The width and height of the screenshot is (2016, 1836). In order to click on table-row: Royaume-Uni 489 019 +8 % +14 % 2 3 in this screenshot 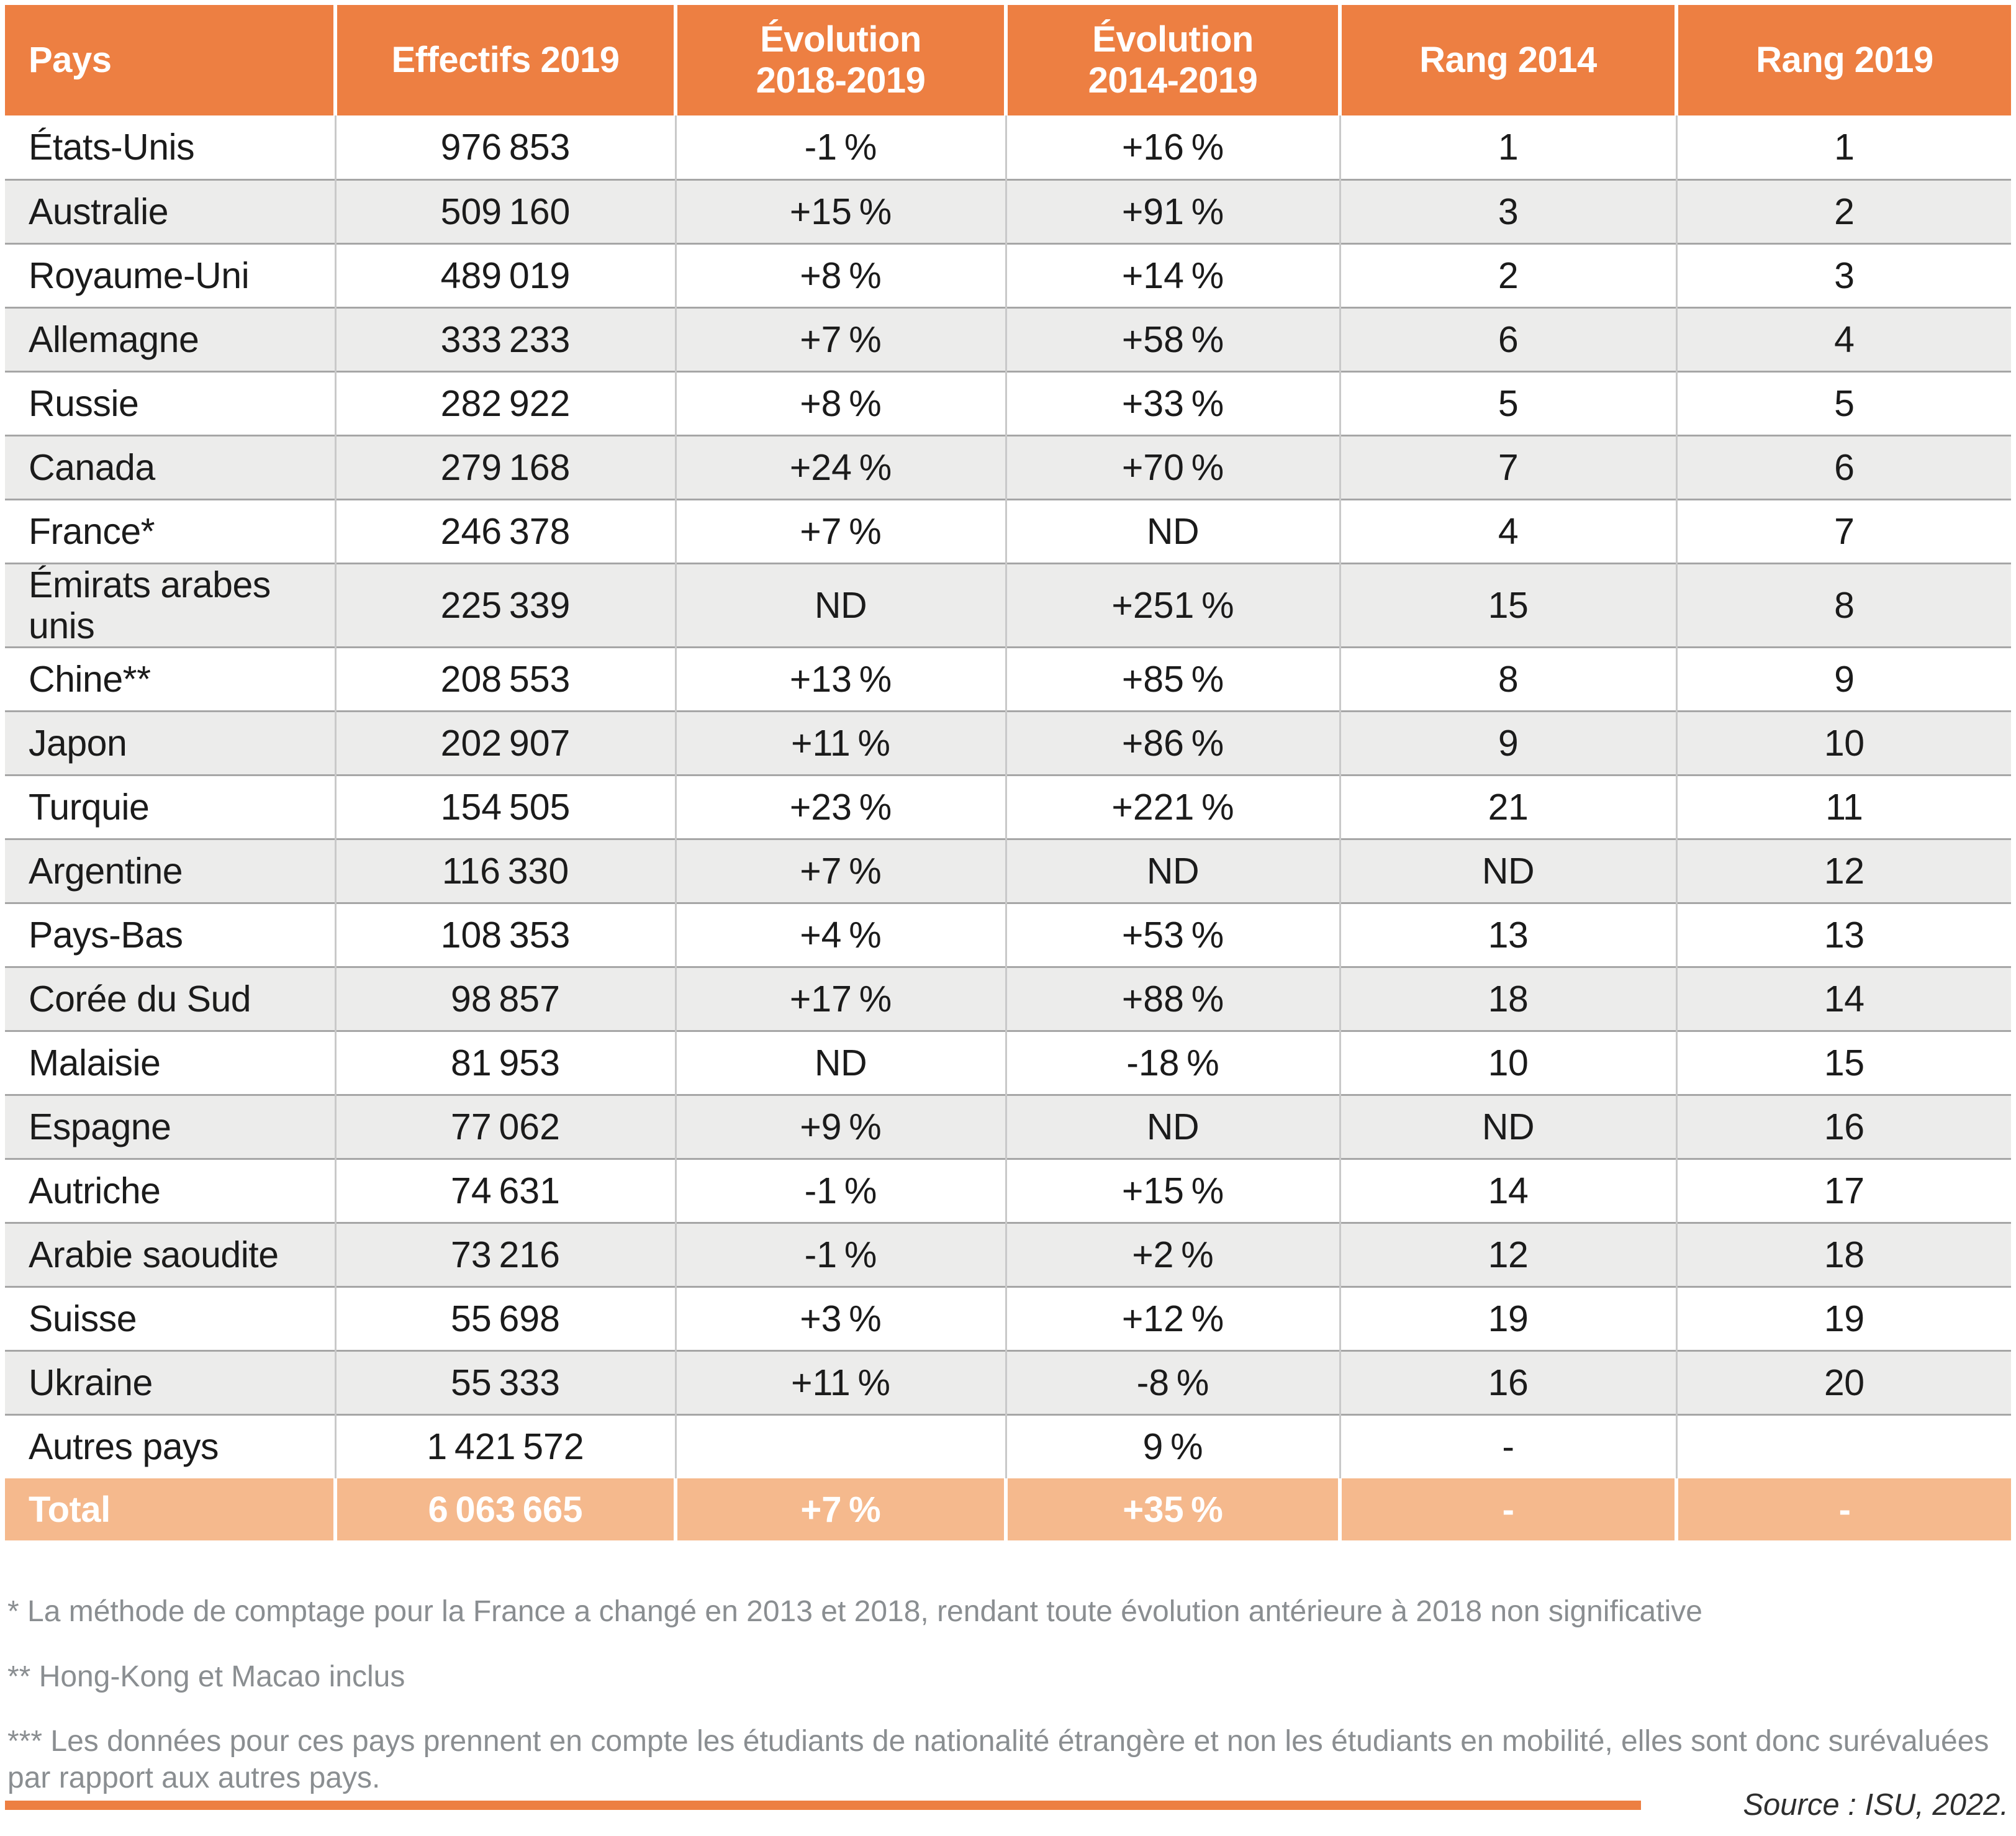, I will do `click(1008, 274)`.